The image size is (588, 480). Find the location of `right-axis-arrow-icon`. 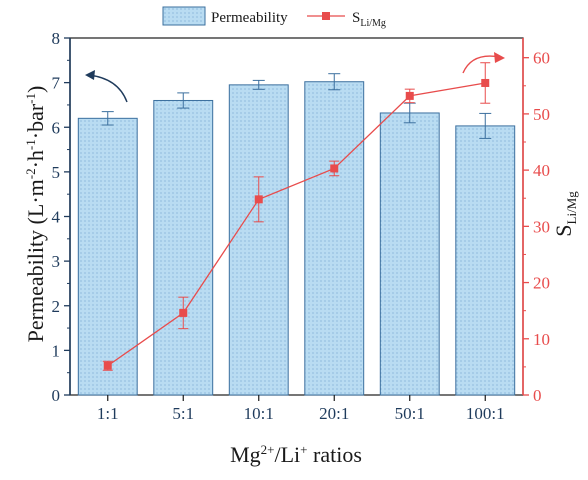

right-axis-arrow-icon is located at coordinates (481, 64).